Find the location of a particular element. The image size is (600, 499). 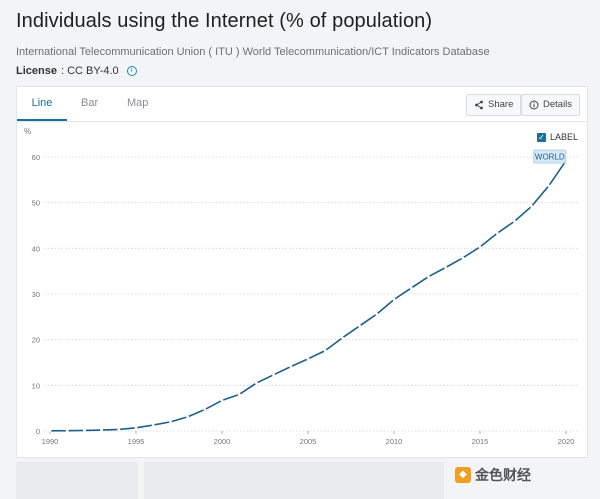

y-tick-label: 20 is located at coordinates (36, 340).